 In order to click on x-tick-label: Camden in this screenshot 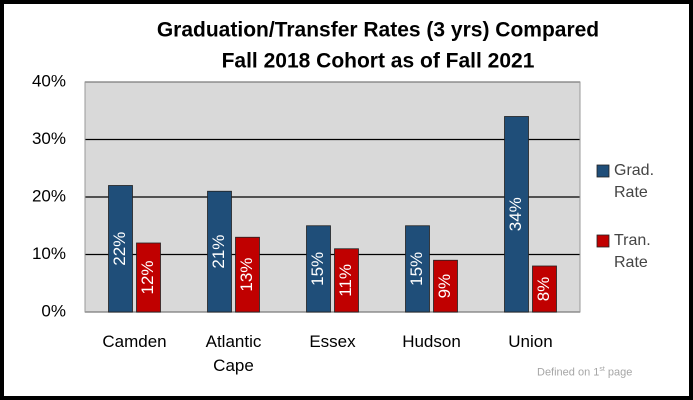, I will do `click(134, 341)`.